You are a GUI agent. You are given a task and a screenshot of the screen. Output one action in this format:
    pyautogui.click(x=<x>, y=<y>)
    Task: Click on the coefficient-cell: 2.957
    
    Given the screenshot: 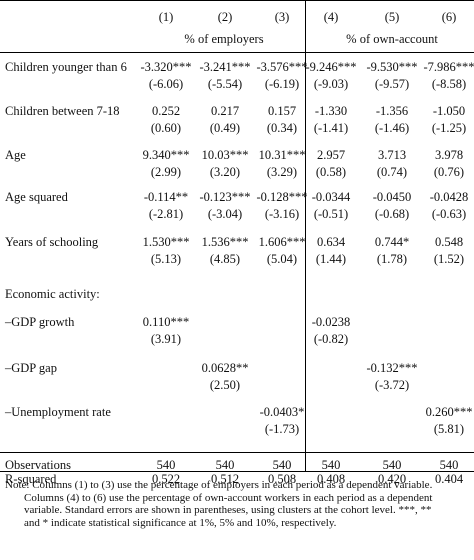 What is the action you would take?
    pyautogui.click(x=331, y=155)
    